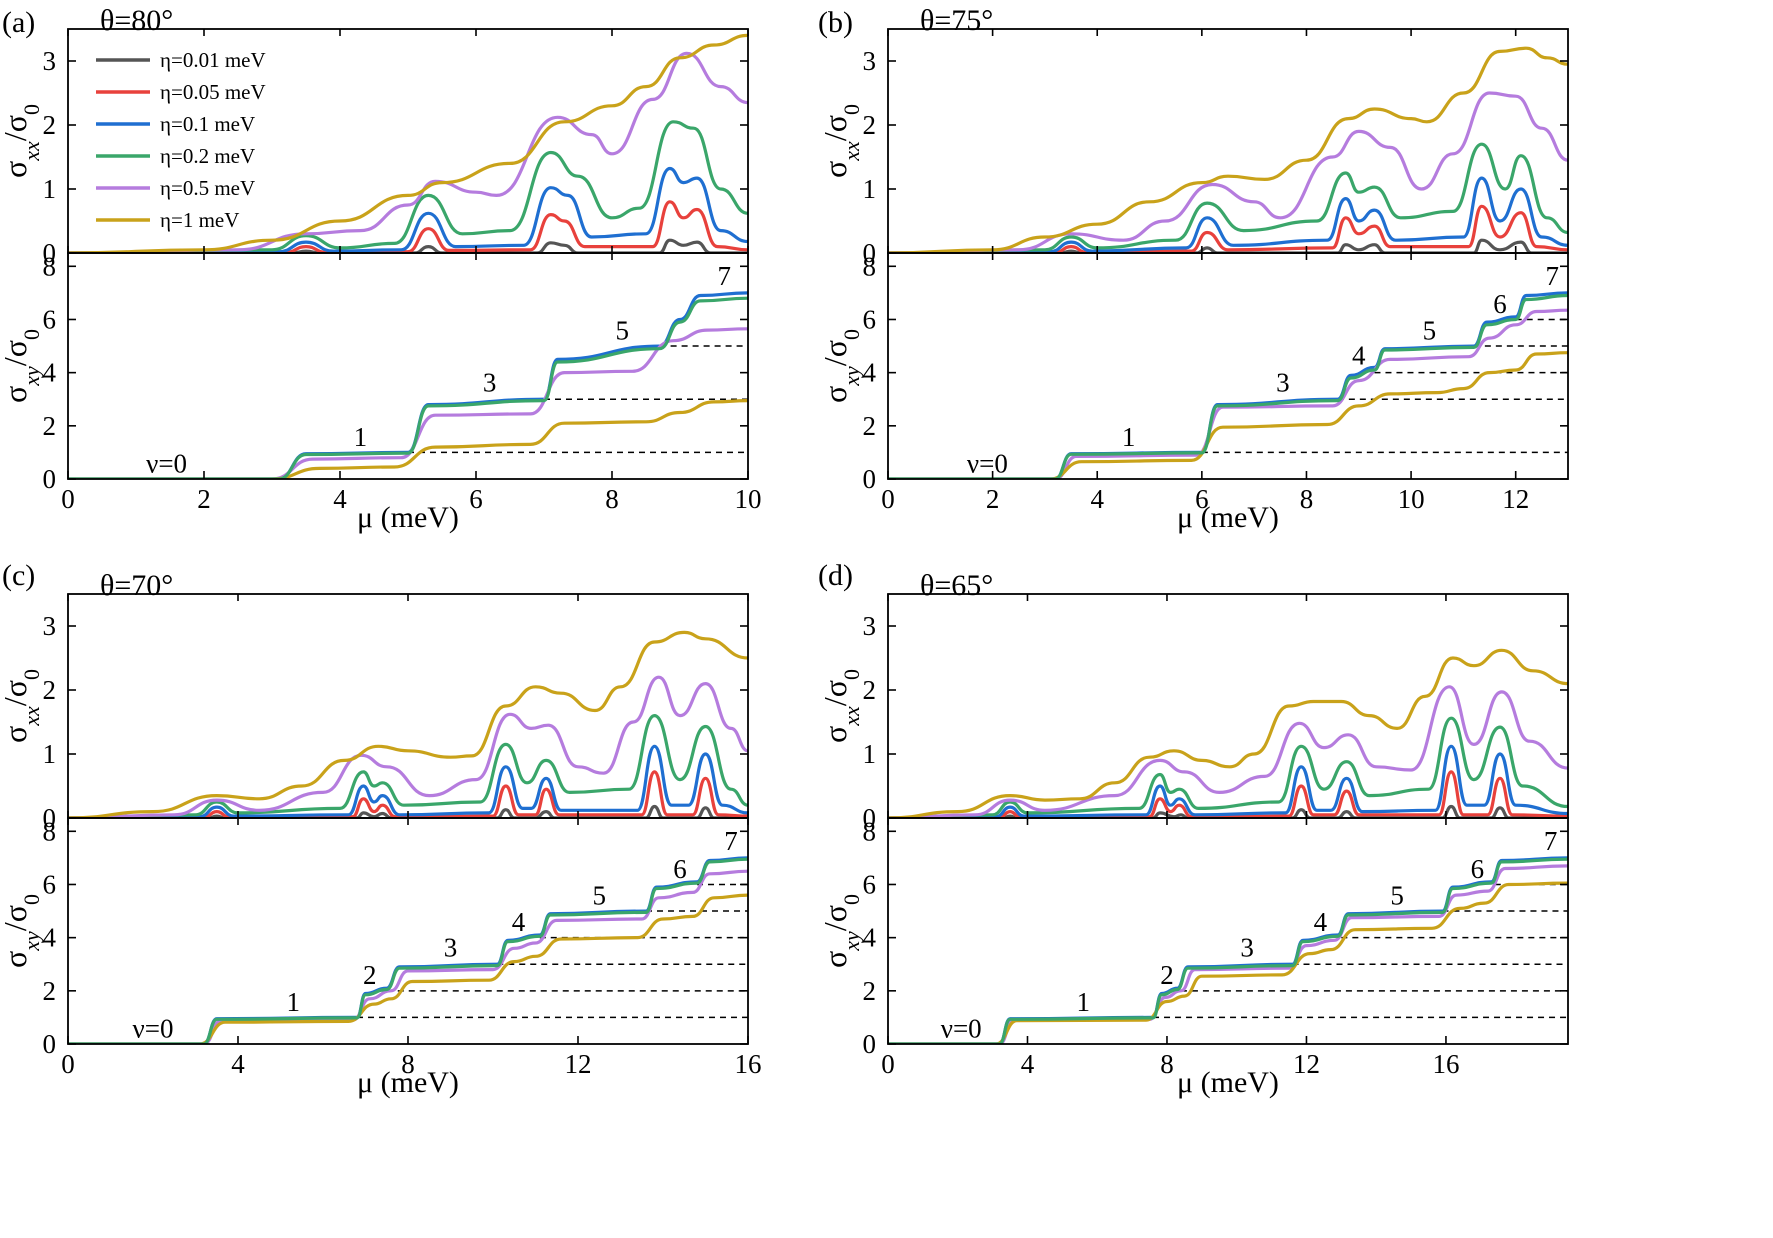 This screenshot has height=1238, width=1773. Describe the element at coordinates (835, 575) in the screenshot. I see `panel-tag: (d)` at that location.